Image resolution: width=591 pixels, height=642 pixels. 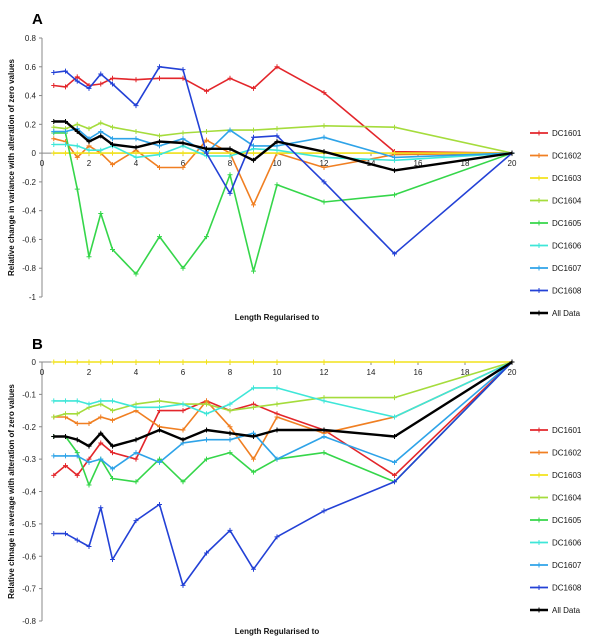 I want to click on panel-letter-a: A, so click(x=37, y=19).